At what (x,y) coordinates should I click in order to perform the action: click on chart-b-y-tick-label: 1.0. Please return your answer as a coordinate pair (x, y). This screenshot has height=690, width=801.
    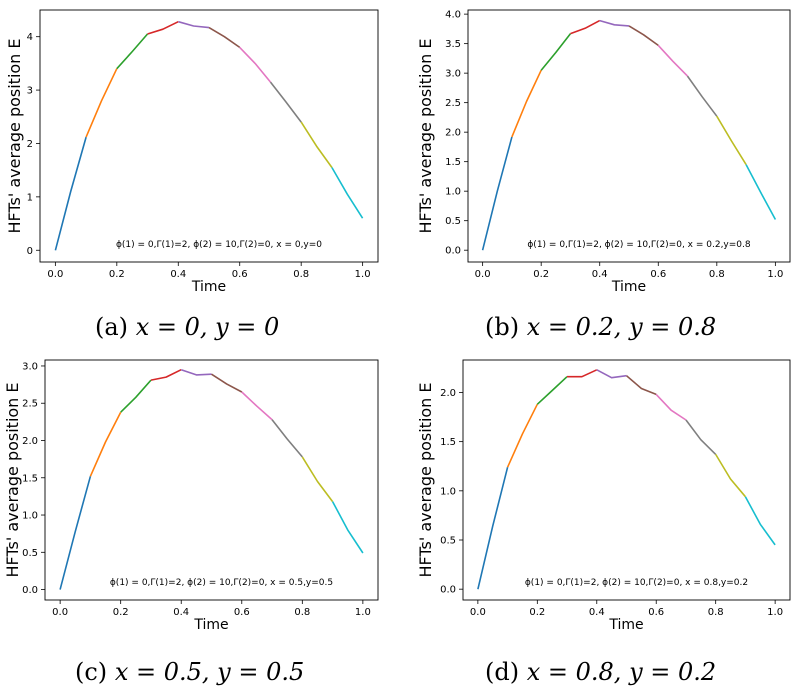
    Looking at the image, I should click on (453, 192).